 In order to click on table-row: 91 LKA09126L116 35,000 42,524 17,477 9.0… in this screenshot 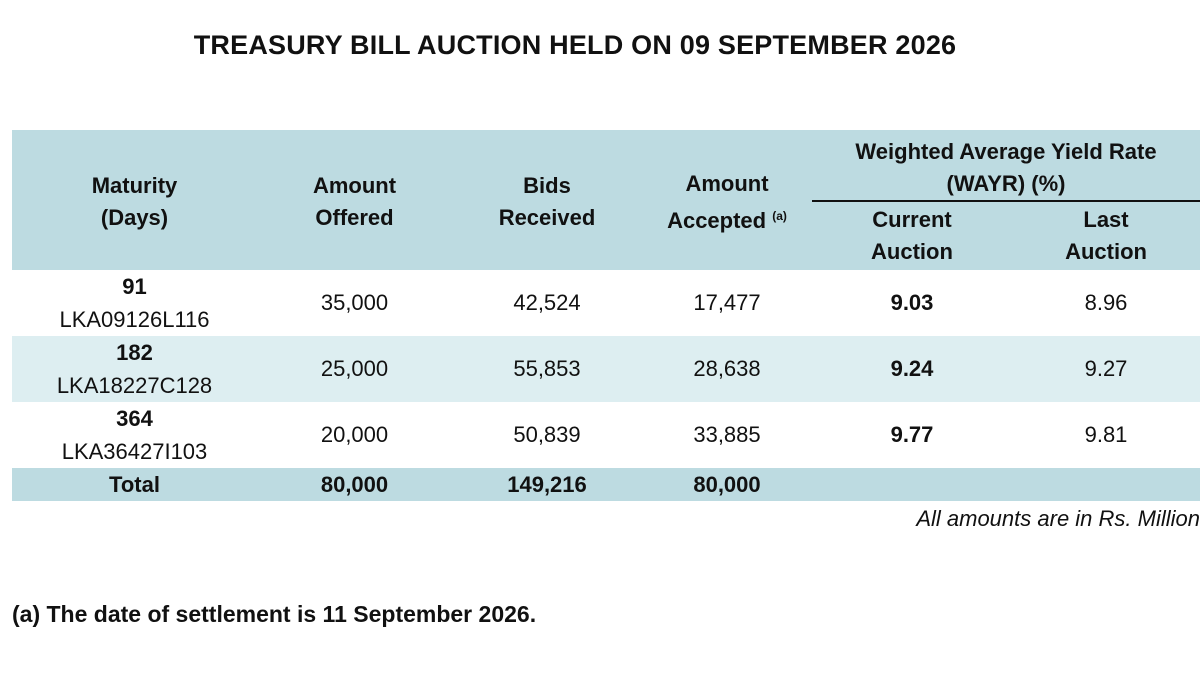, I will do `click(606, 303)`.